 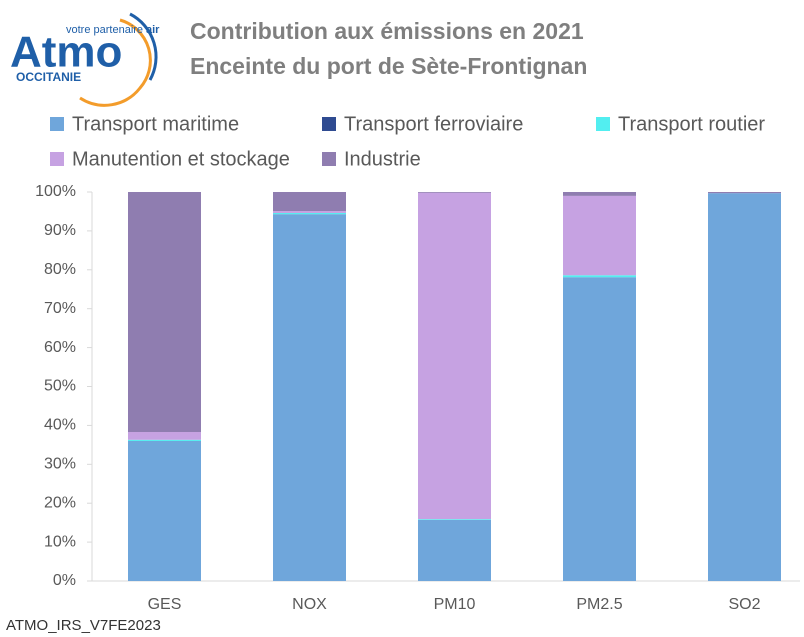 I want to click on y-tick-label: 80%, so click(x=60, y=269).